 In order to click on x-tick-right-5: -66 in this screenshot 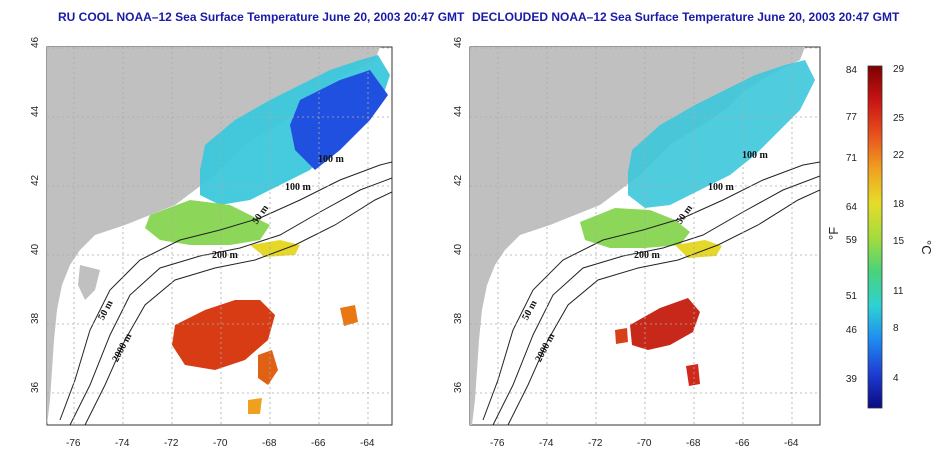, I will do `click(742, 443)`.